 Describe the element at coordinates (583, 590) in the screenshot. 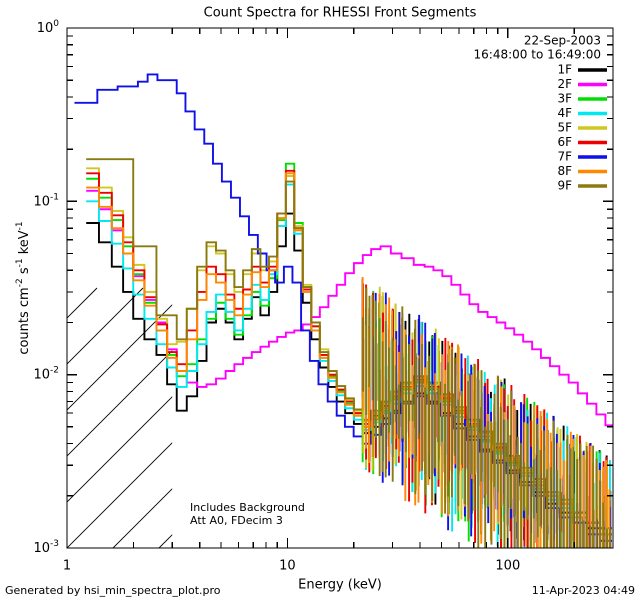

I see `render-timestamp: 11-Apr-2023 04:49` at that location.